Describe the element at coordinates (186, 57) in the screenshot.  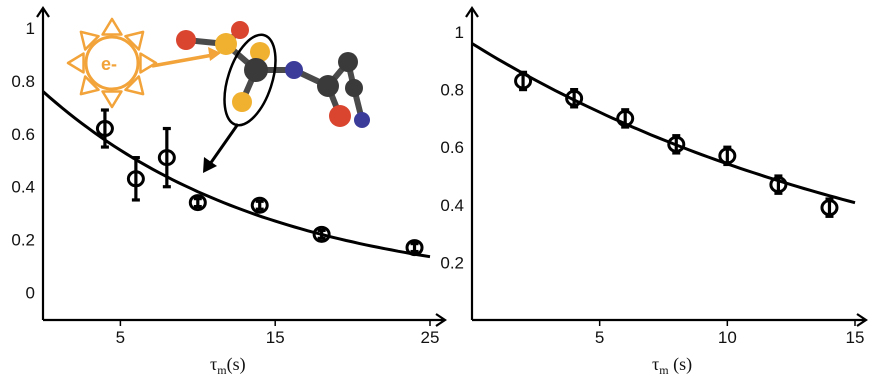
I see `electron-transfer-arrow` at that location.